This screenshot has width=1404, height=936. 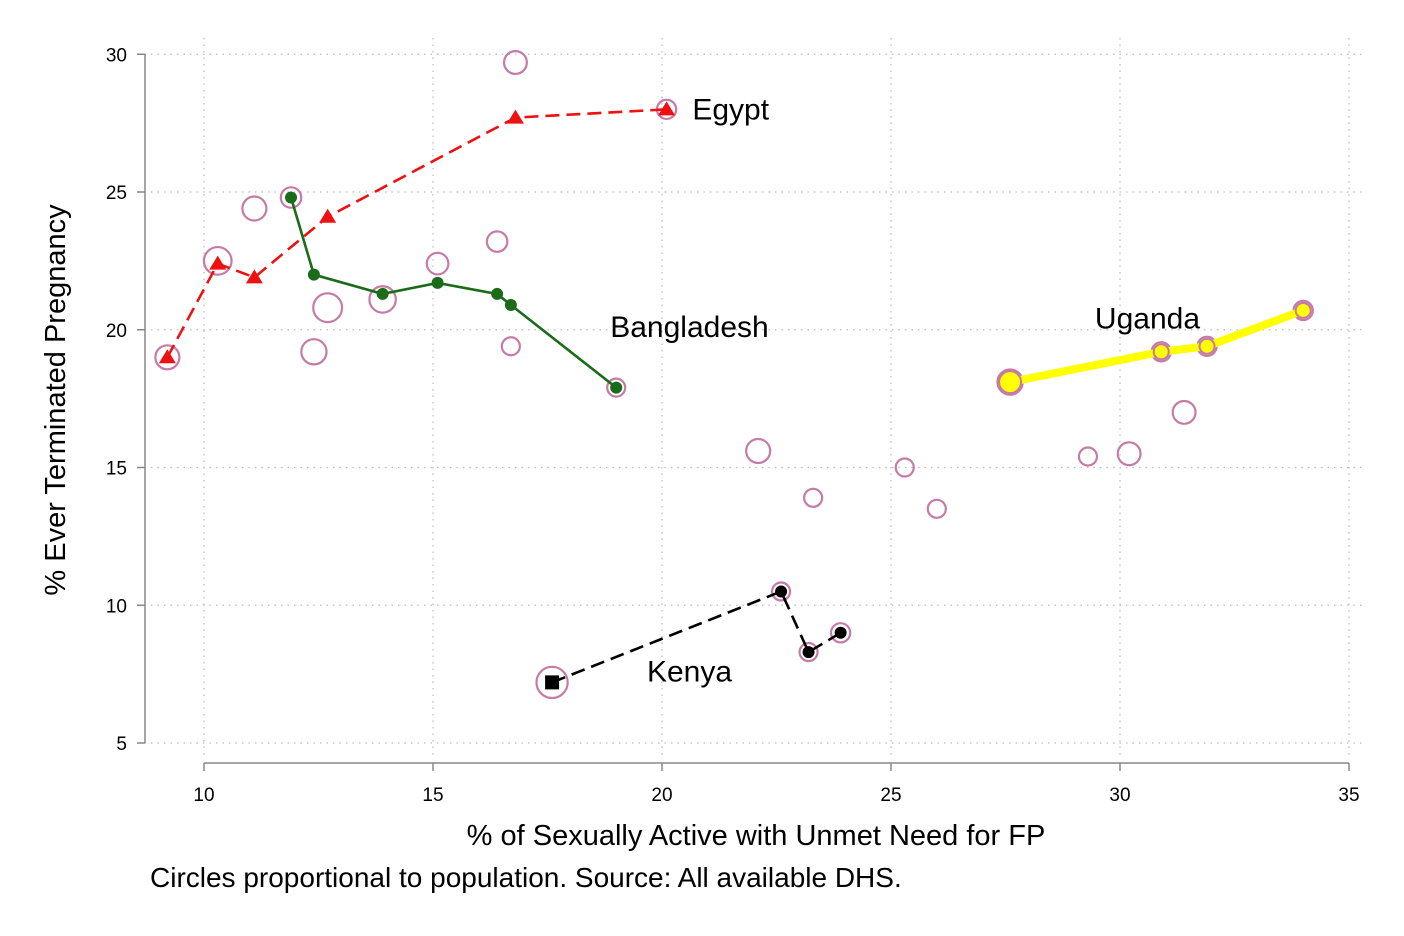 I want to click on y-tick-label: 5, so click(x=121, y=744).